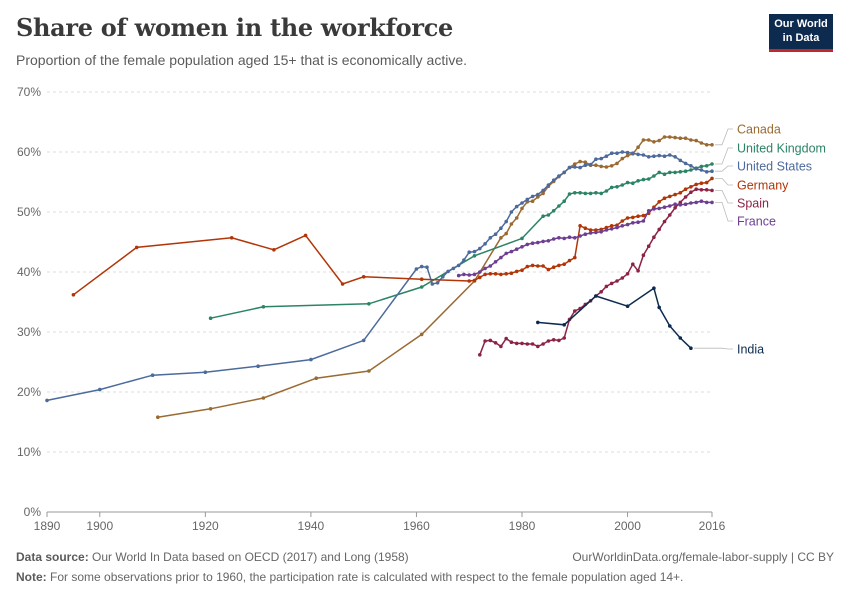  I want to click on y-tick-label: 10%, so click(29, 452).